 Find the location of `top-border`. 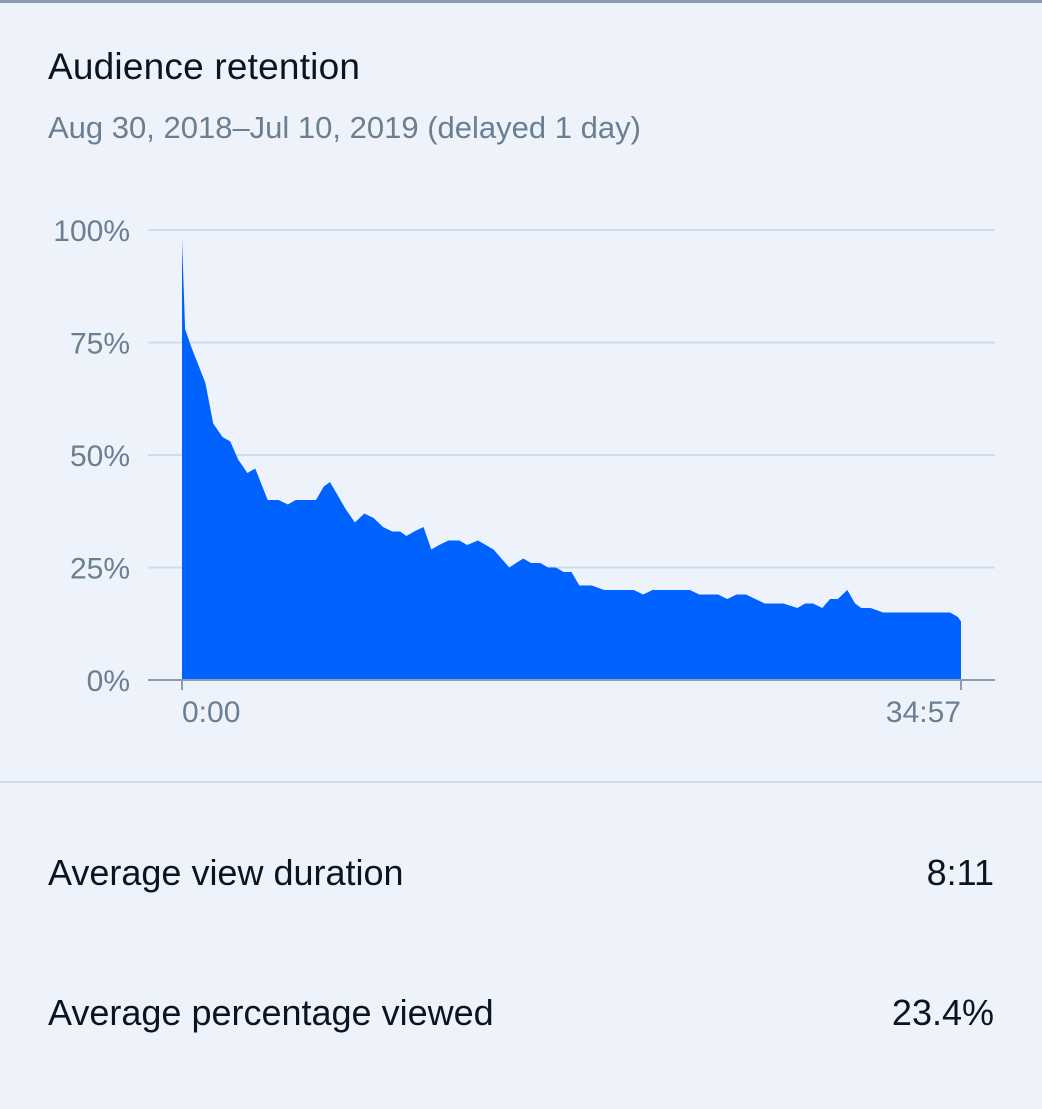

top-border is located at coordinates (521, 1).